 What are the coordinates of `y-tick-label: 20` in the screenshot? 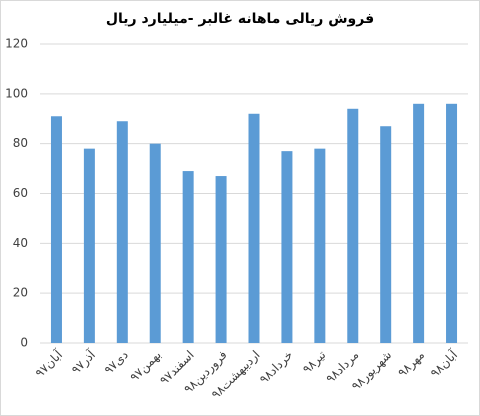 It's located at (20, 293).